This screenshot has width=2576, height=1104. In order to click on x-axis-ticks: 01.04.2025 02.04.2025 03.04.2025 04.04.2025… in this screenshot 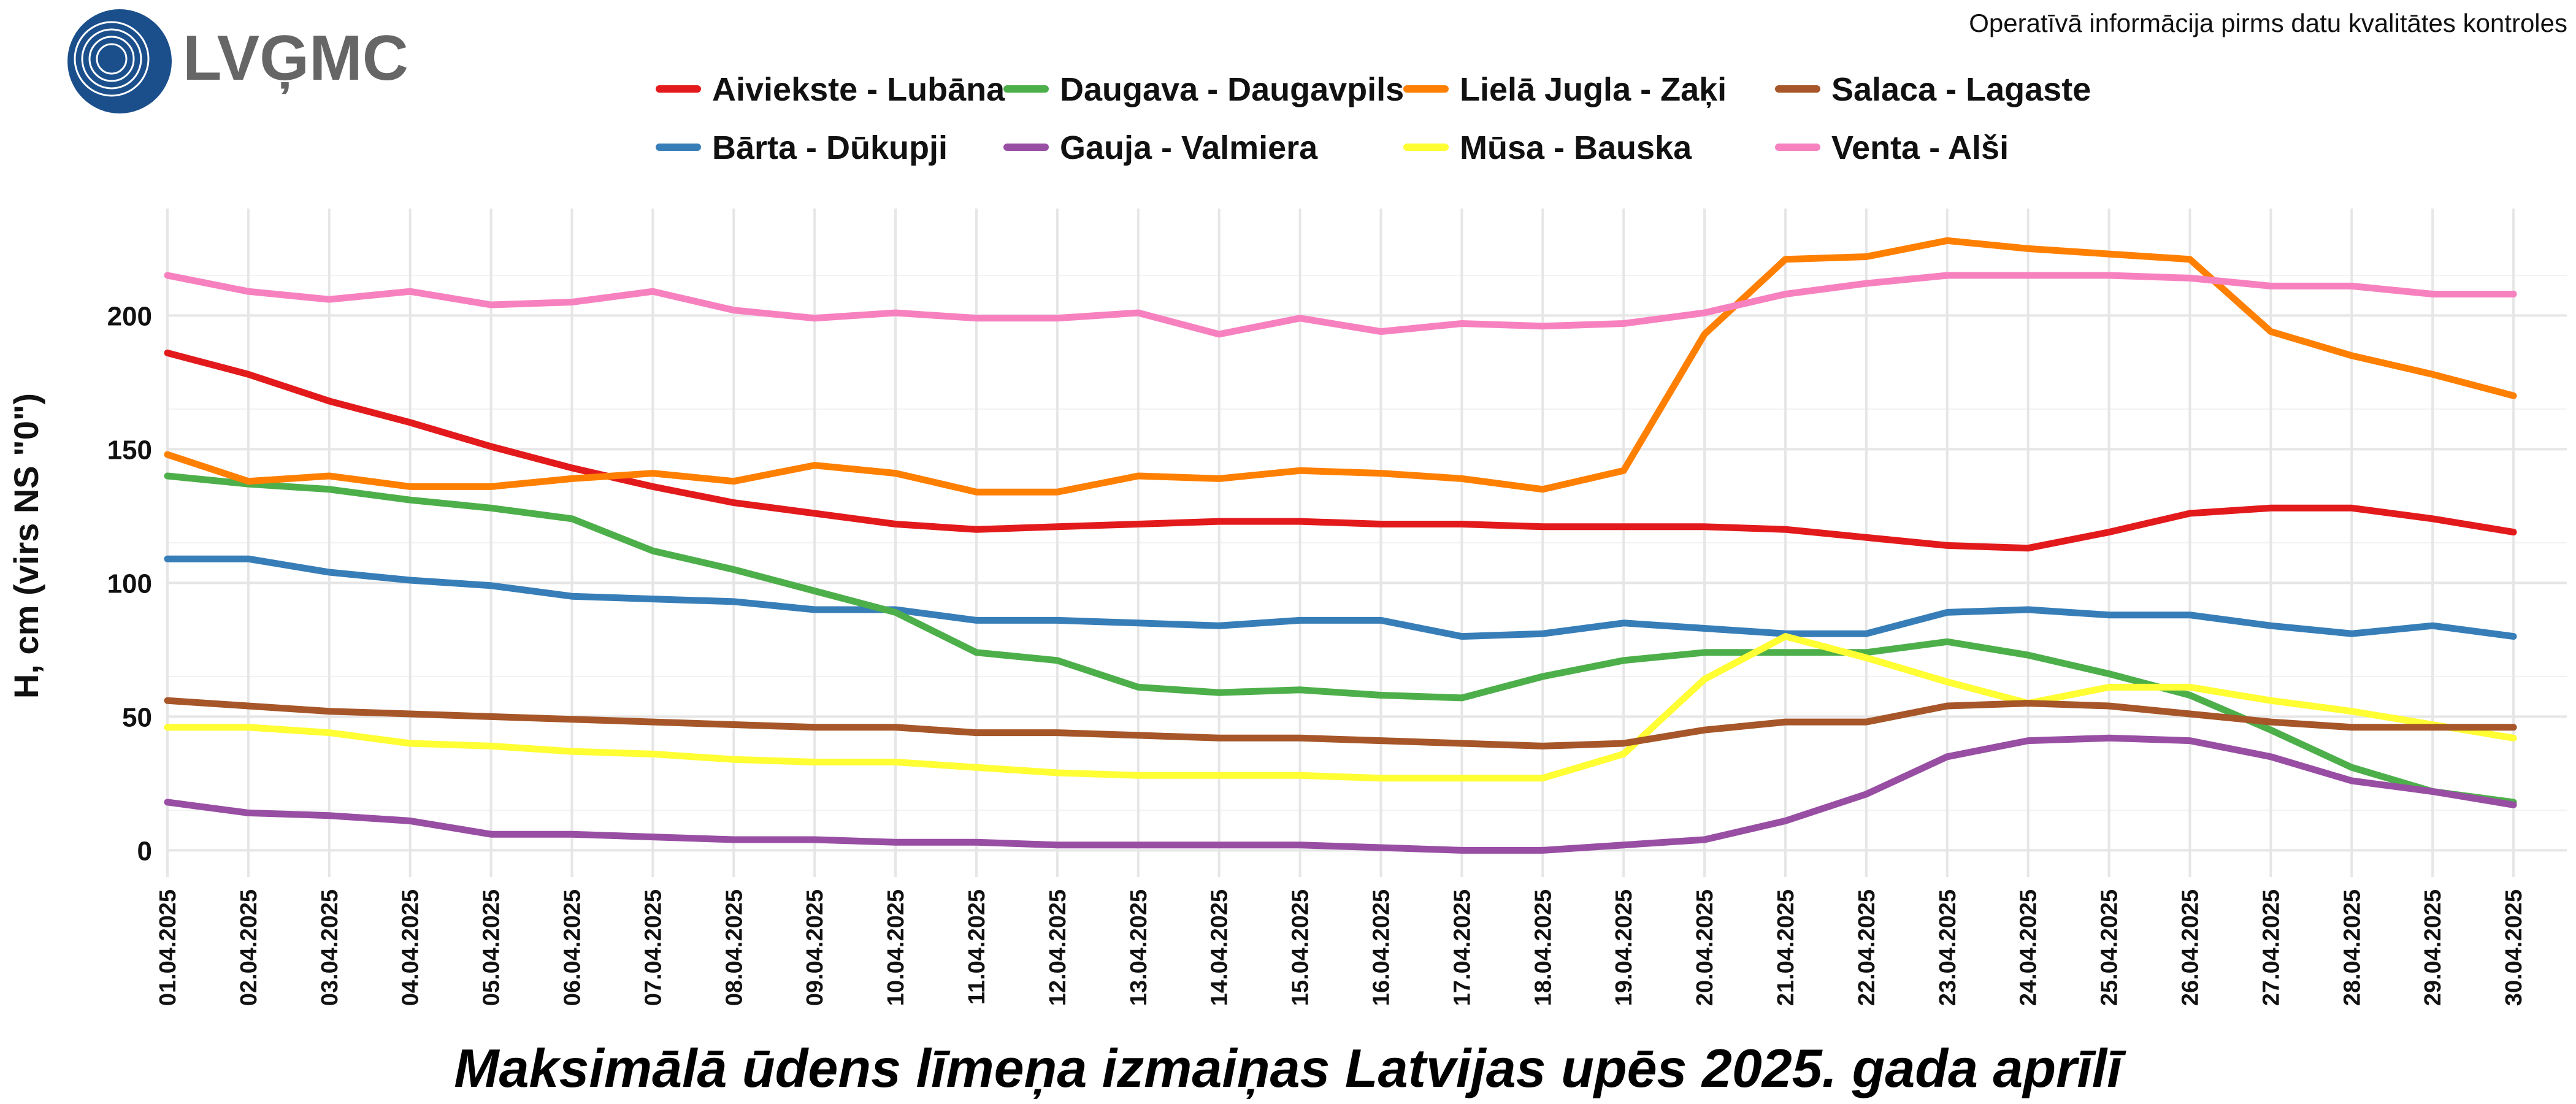, I will do `click(1341, 947)`.